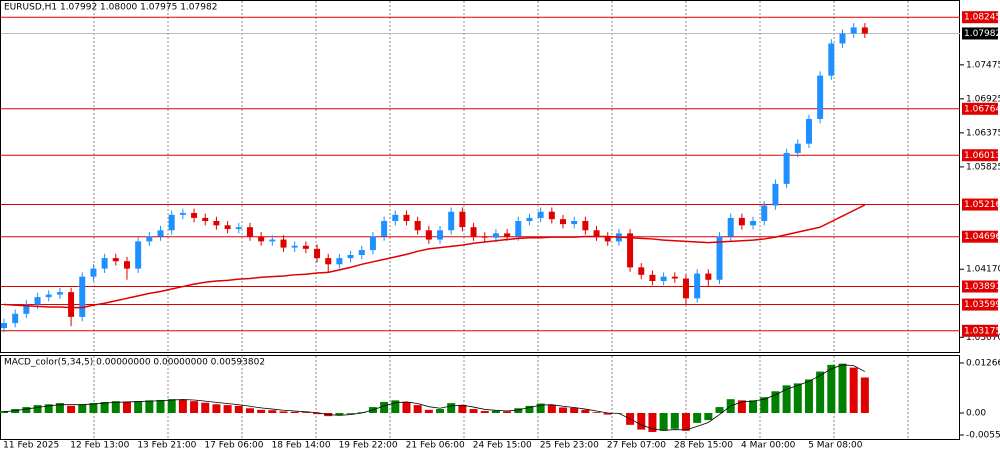  Describe the element at coordinates (983, 364) in the screenshot. I see `y-tick-label: 0.0126649` at that location.